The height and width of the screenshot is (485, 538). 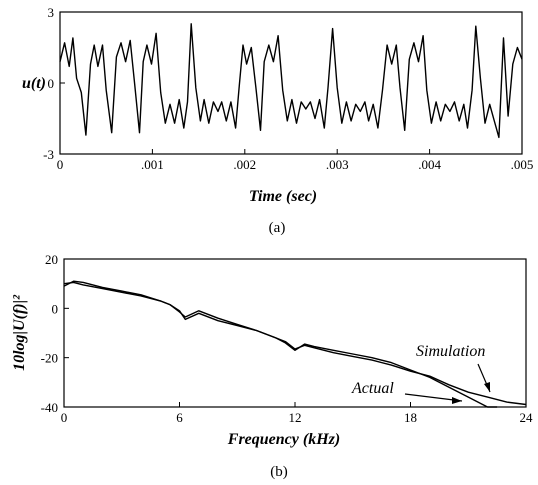 What do you see at coordinates (410, 417) in the screenshot?
I see `chart-b-x-tick-label: 18` at bounding box center [410, 417].